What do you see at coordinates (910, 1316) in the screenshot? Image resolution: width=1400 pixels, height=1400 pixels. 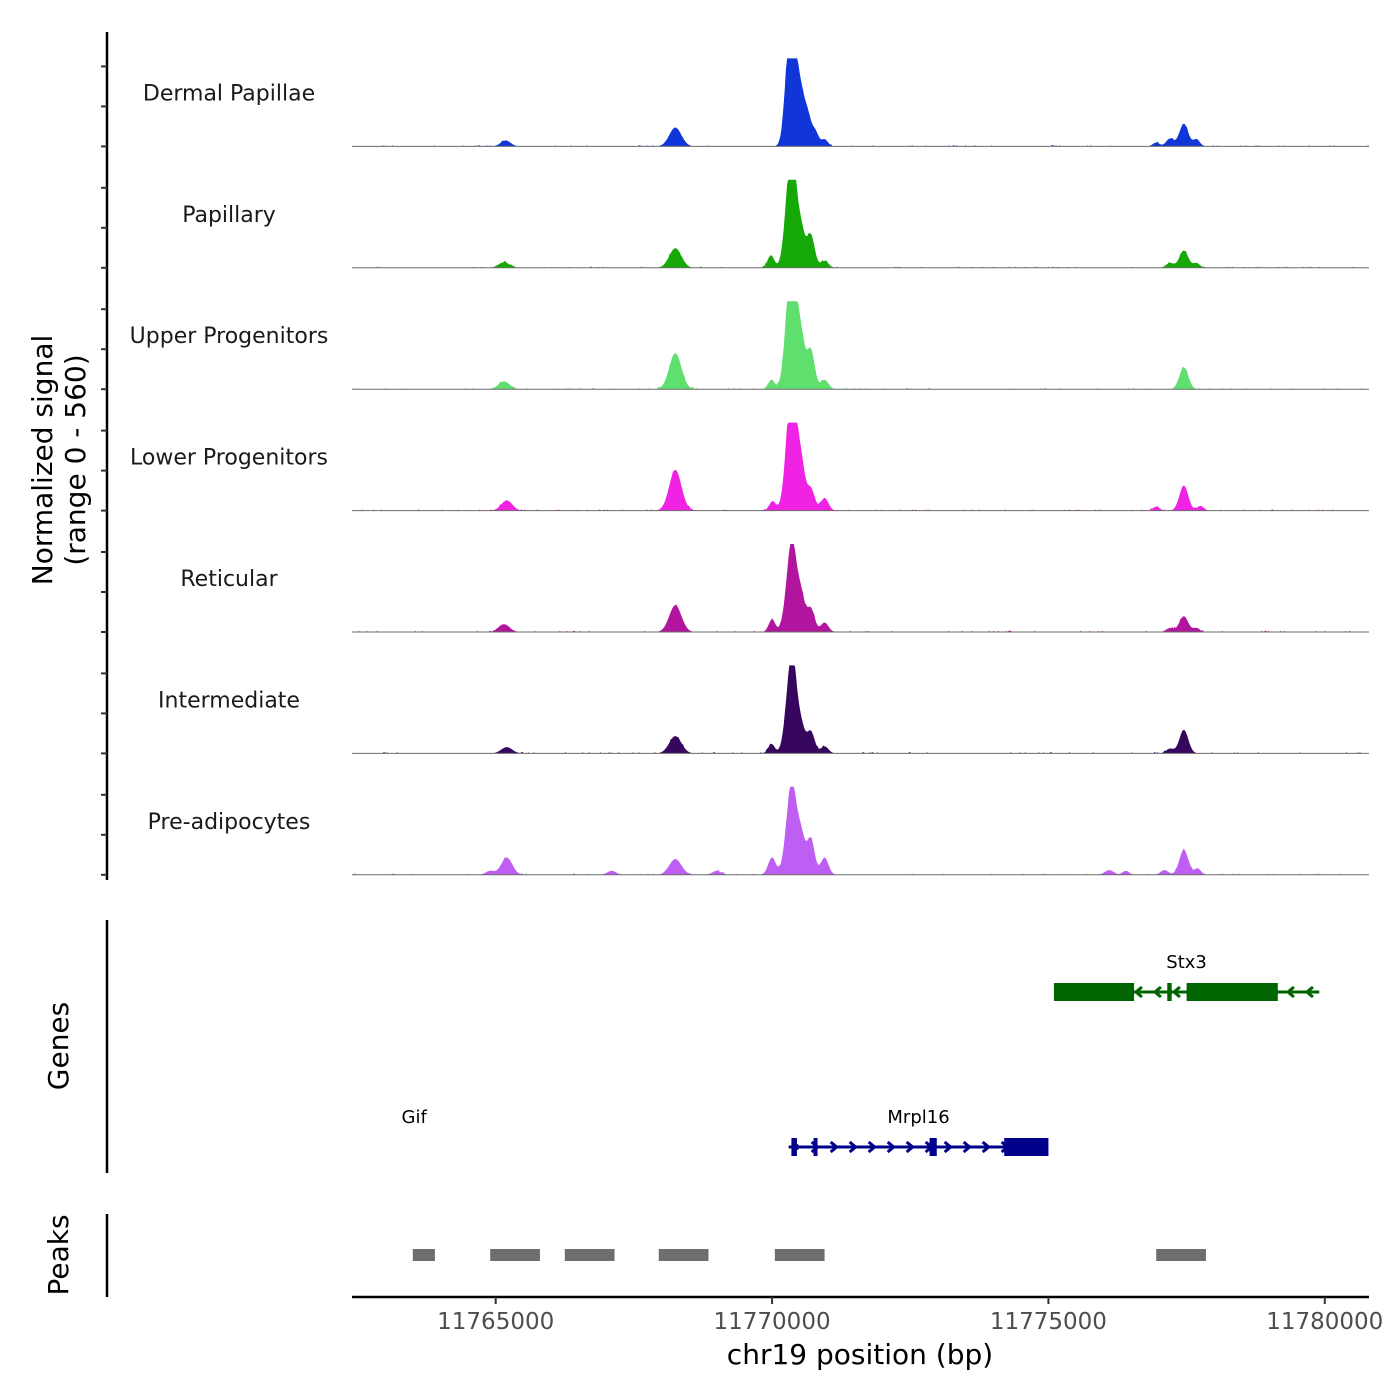 I see `x-axis-ticks: 11765000 11770000 11775000 11780000` at bounding box center [910, 1316].